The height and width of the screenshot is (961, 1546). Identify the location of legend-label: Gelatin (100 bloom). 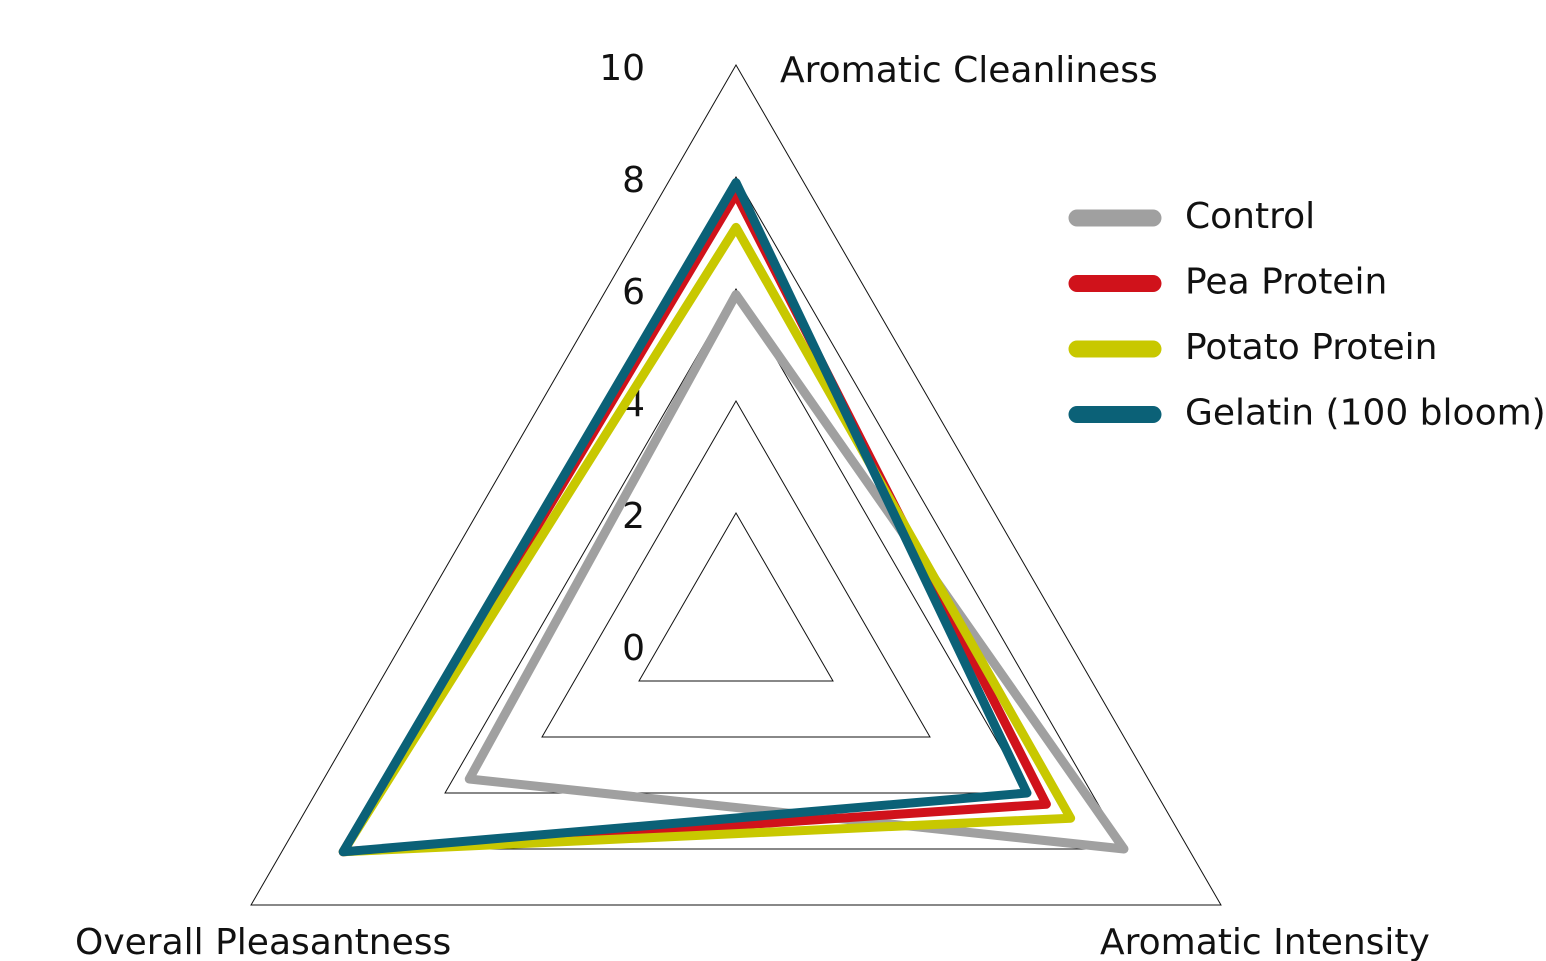
(1365, 413).